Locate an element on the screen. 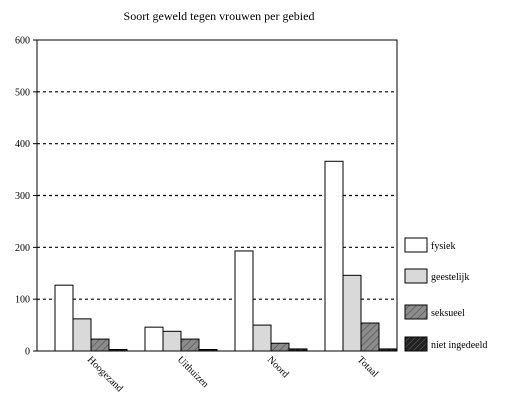 The image size is (505, 405). y-tick-label: 200 is located at coordinates (22, 248).